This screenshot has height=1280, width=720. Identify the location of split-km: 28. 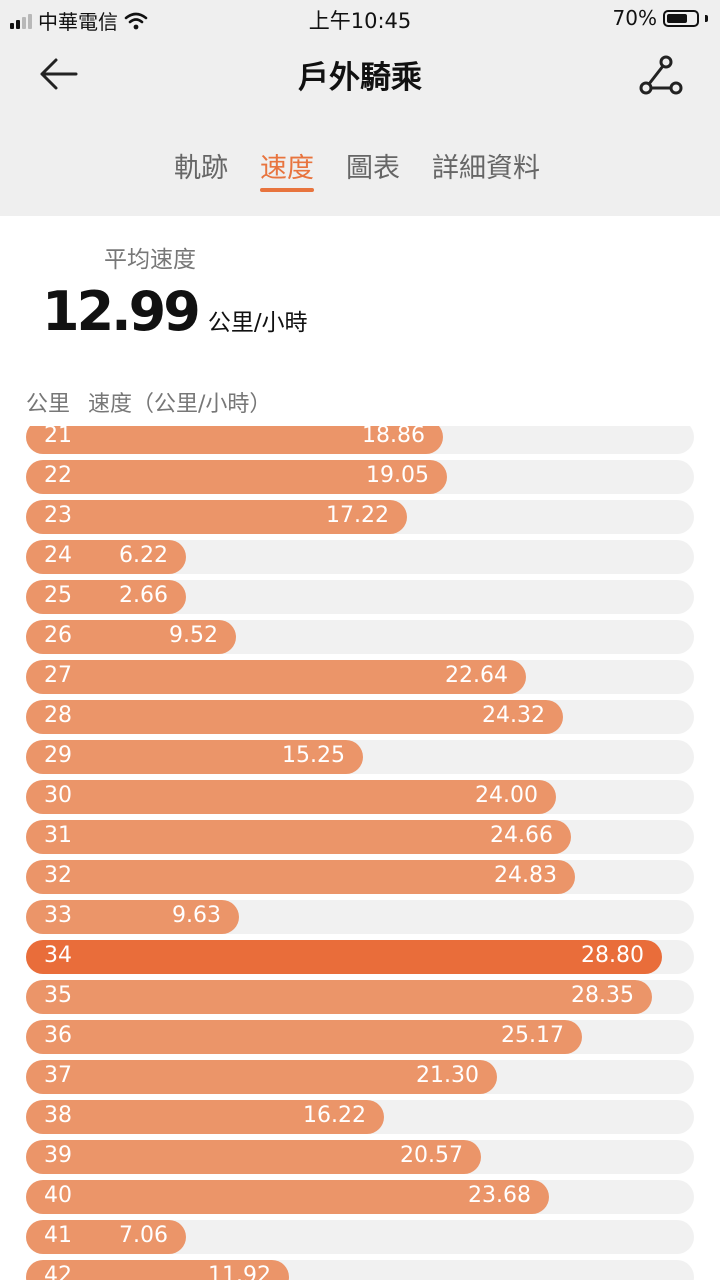
(58, 715).